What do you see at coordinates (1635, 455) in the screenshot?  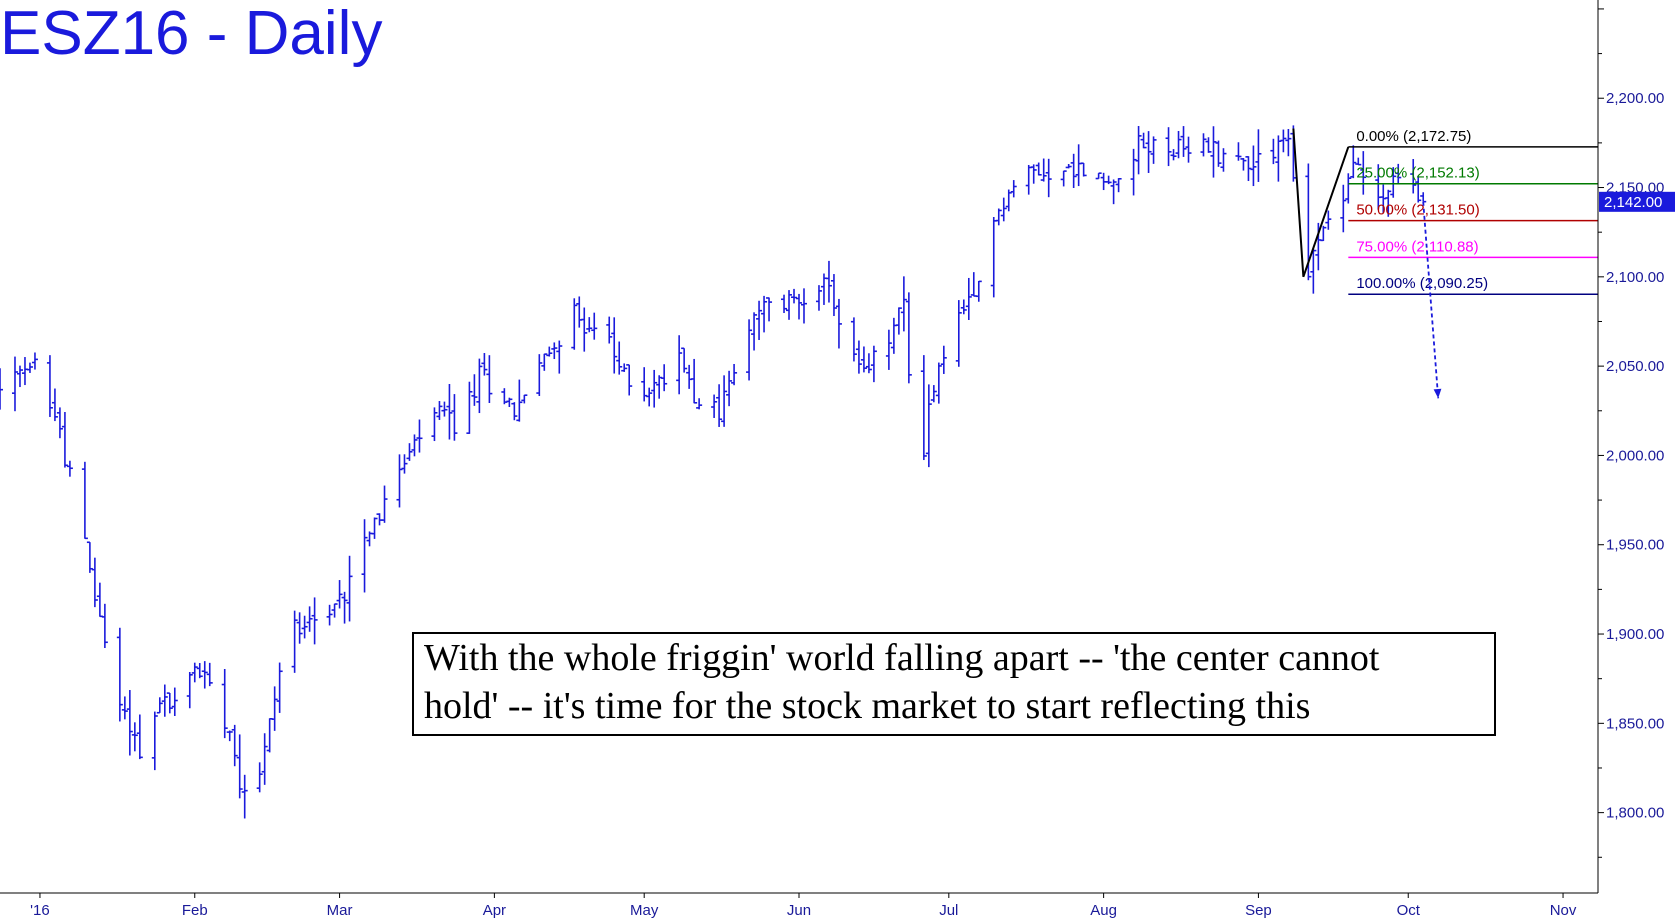 I see `y-tick-label: 2,000.00` at bounding box center [1635, 455].